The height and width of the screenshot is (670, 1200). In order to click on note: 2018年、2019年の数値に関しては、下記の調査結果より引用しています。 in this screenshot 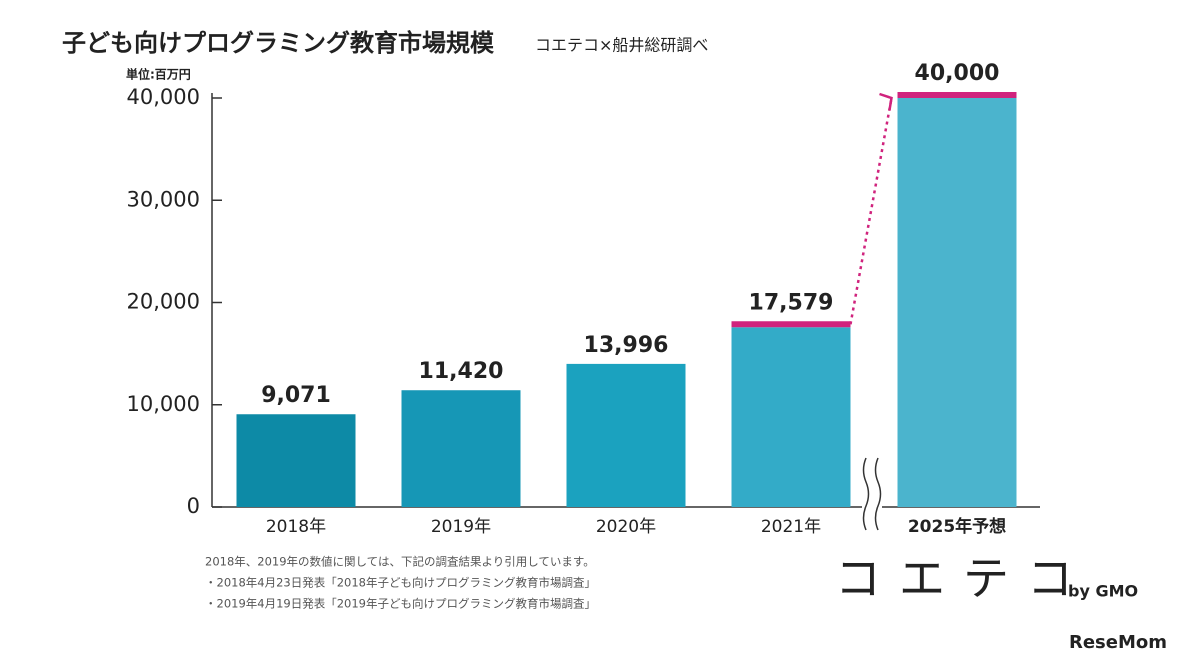, I will do `click(400, 562)`.